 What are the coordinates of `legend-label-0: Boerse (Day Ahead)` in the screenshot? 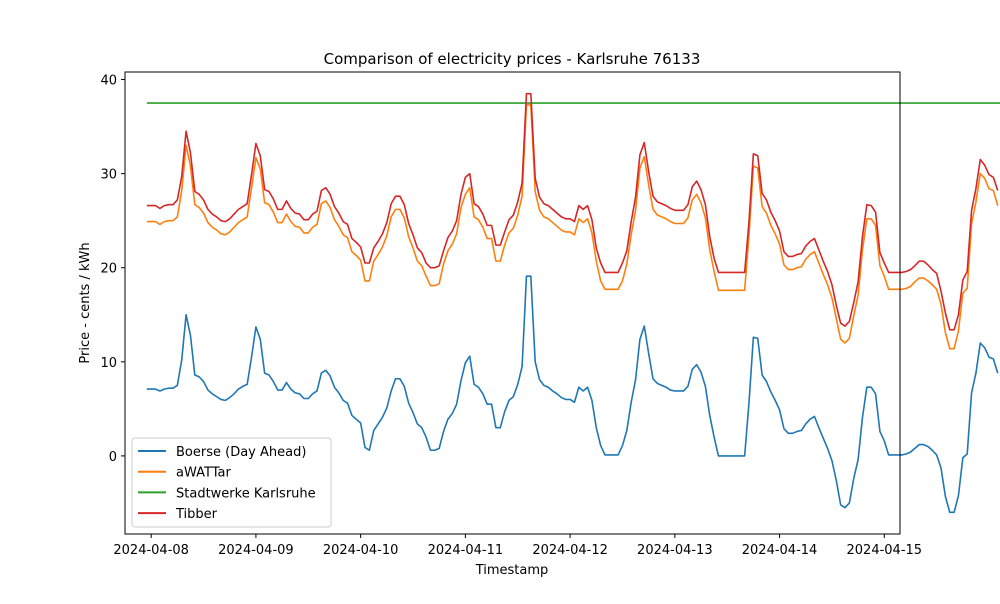 It's located at (241, 452).